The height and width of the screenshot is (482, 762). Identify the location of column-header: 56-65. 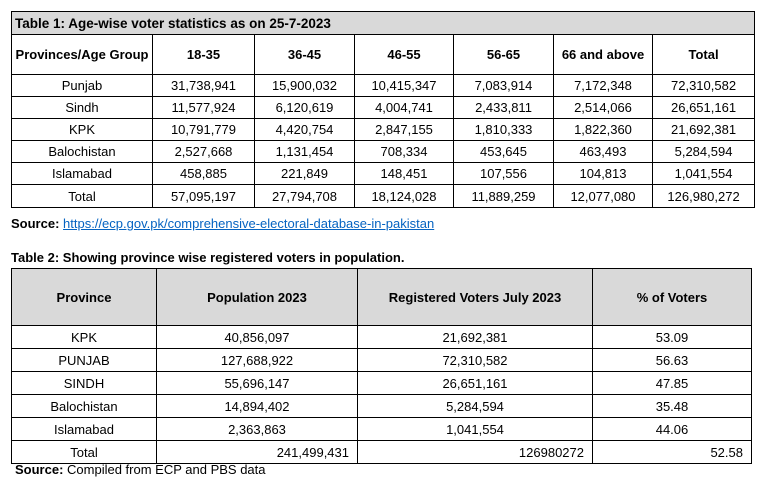
(503, 54).